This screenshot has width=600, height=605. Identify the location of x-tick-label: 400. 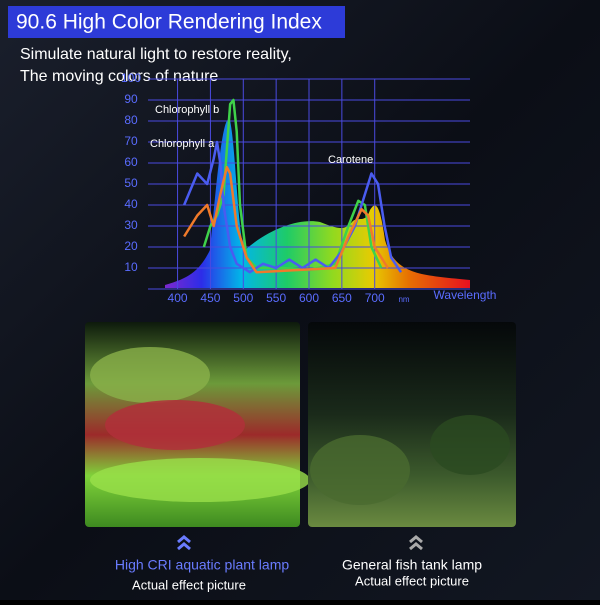
(178, 298).